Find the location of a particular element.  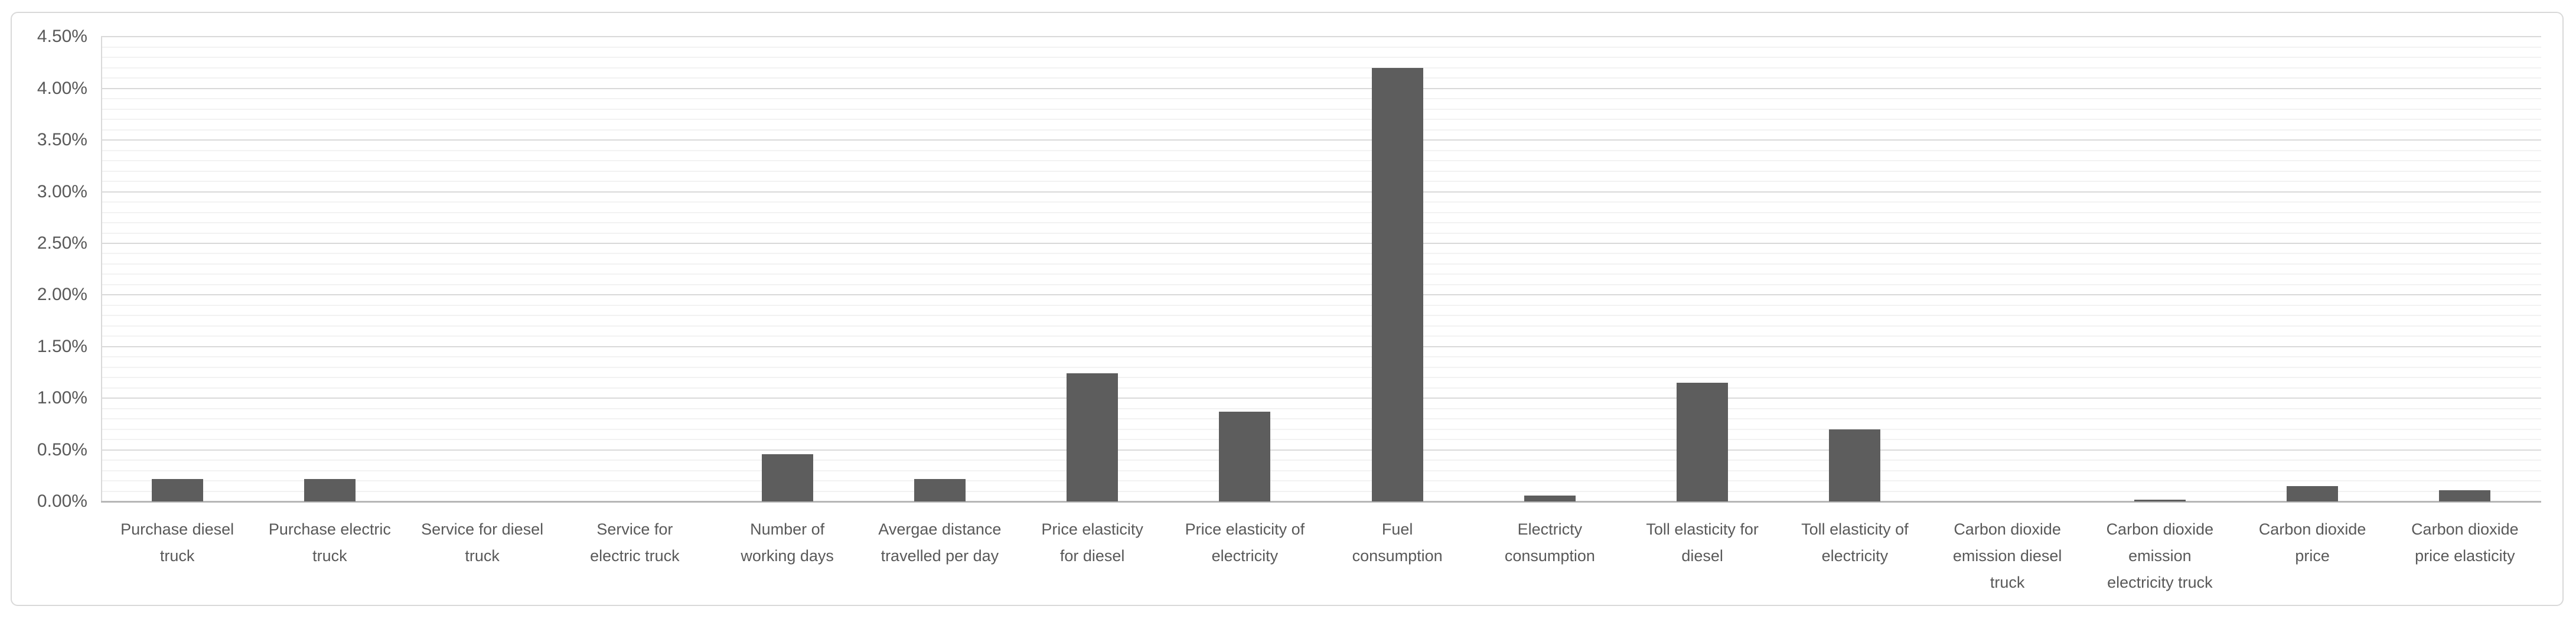

y-axis-tick-label: 3.00% is located at coordinates (62, 191).